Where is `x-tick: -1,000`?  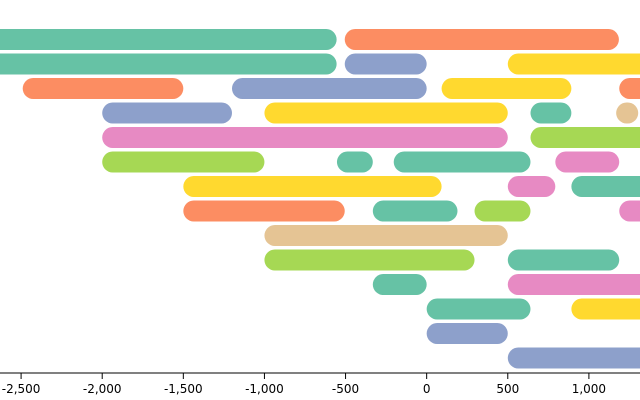
x-tick: -1,000 is located at coordinates (264, 384).